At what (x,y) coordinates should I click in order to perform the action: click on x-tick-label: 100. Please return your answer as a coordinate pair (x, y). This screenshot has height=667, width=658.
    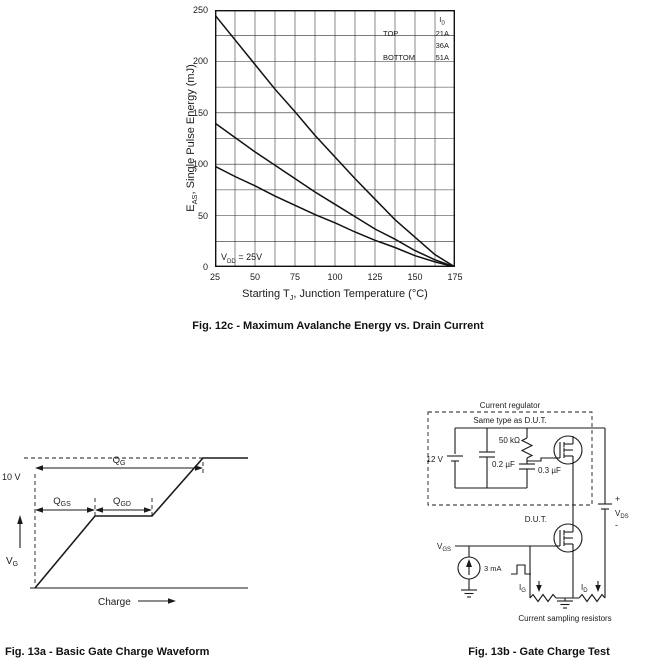
    Looking at the image, I should click on (335, 277).